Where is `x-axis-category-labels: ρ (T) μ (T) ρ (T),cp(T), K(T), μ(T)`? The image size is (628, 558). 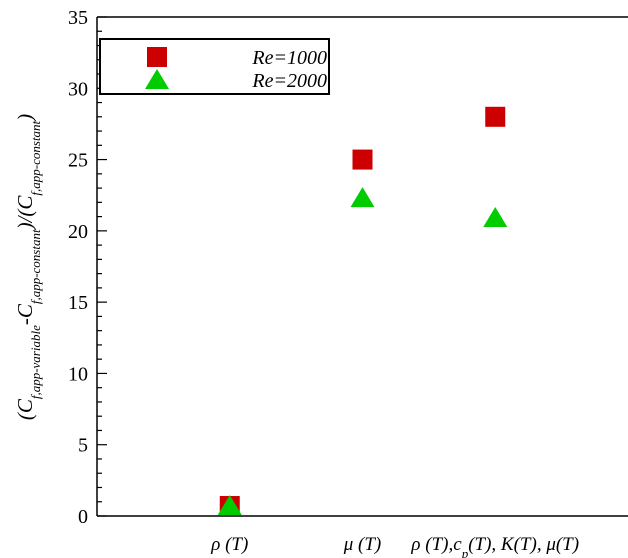
x-axis-category-labels: ρ (T) μ (T) ρ (T),cp(T), K(T), μ(T) is located at coordinates (394, 546).